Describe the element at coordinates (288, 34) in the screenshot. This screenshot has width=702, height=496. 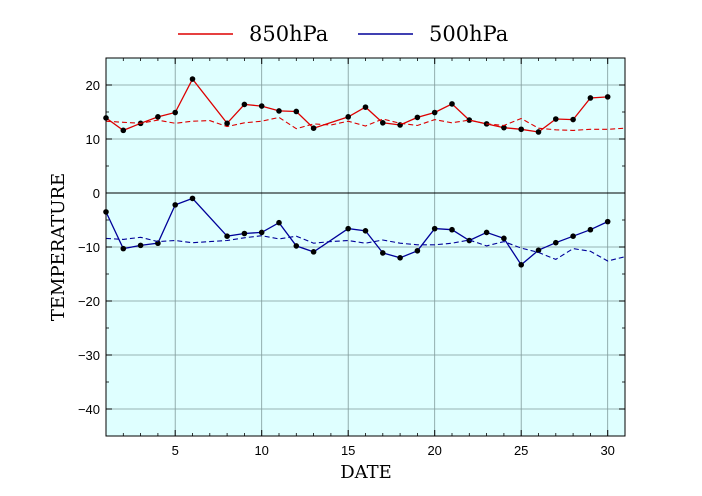
I see `legend-label-850hpa: 850hPa` at that location.